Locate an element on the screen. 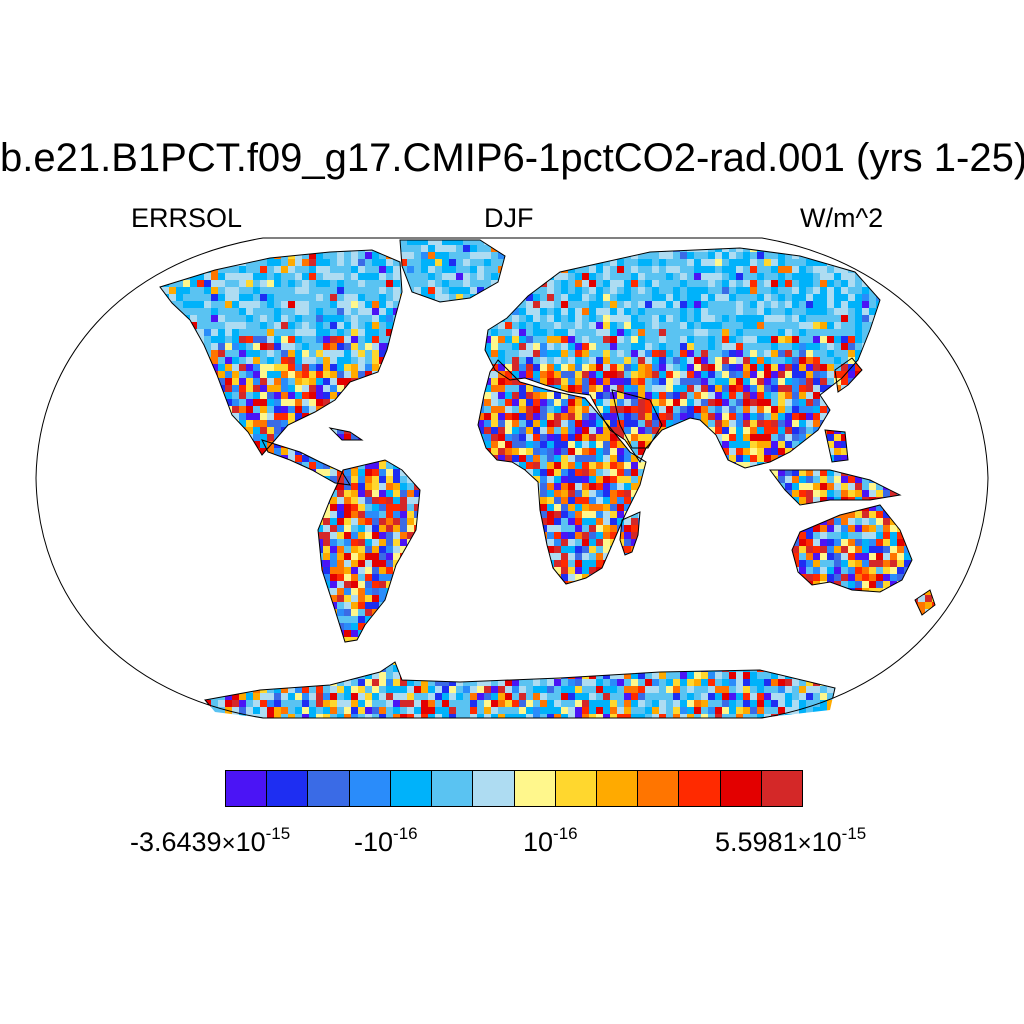  colorbar-tick-label: 5.5981×10⁻¹⁵ is located at coordinates (791, 840).